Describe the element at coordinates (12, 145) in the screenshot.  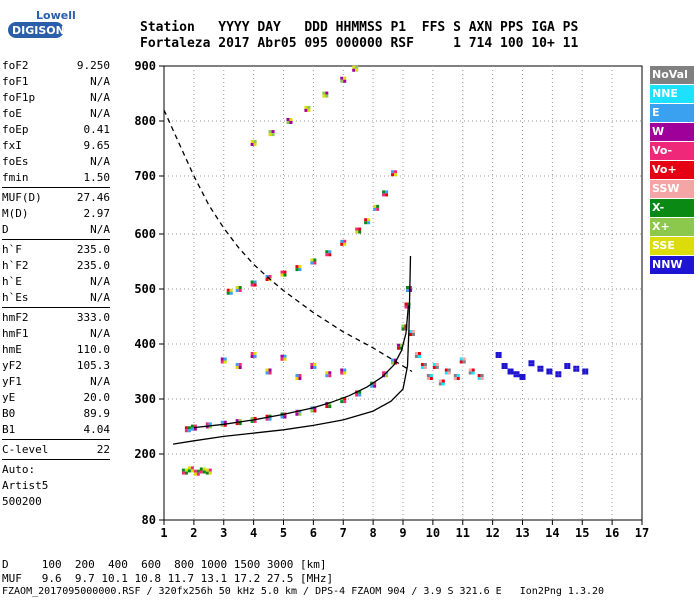
I see `param-name: fxI` at that location.